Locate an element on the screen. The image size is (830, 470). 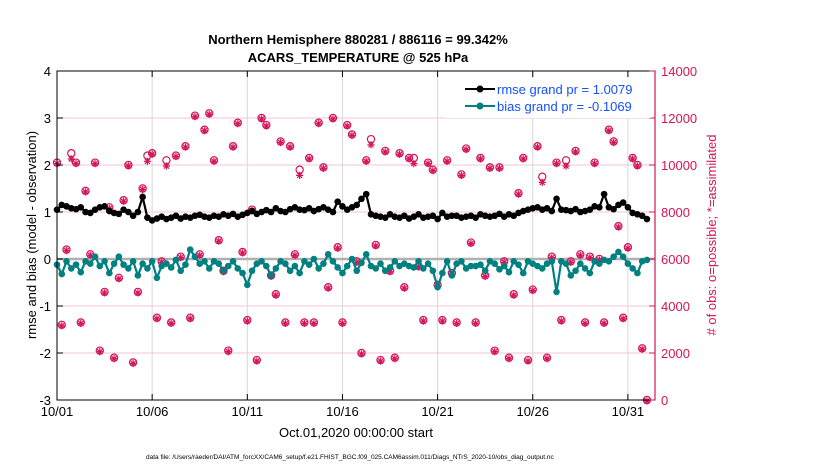
y2-tick-label: 14000 is located at coordinates (679, 71).